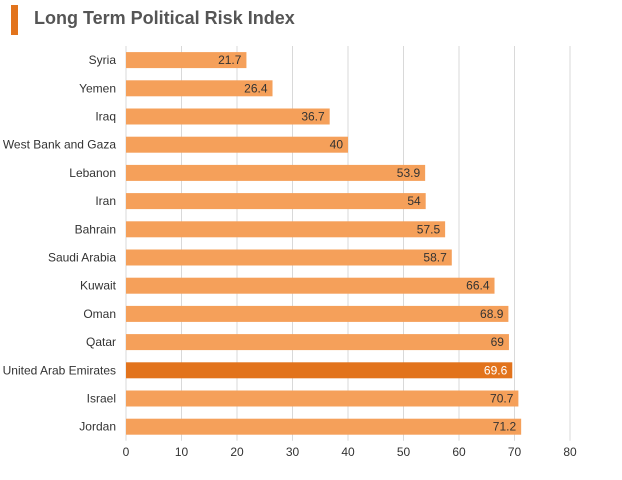  I want to click on title-accent-bar, so click(14, 20).